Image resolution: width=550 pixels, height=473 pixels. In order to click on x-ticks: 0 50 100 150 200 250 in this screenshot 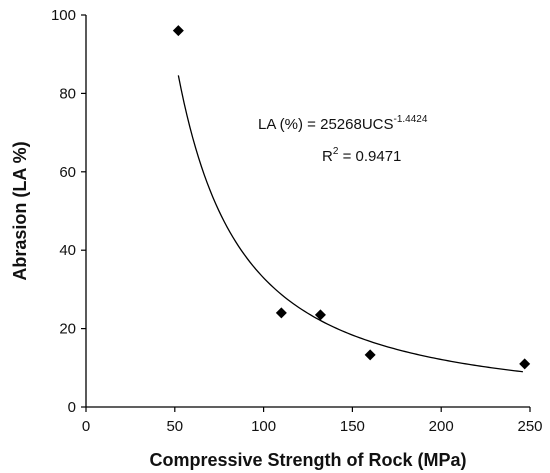, I will do `click(312, 421)`.